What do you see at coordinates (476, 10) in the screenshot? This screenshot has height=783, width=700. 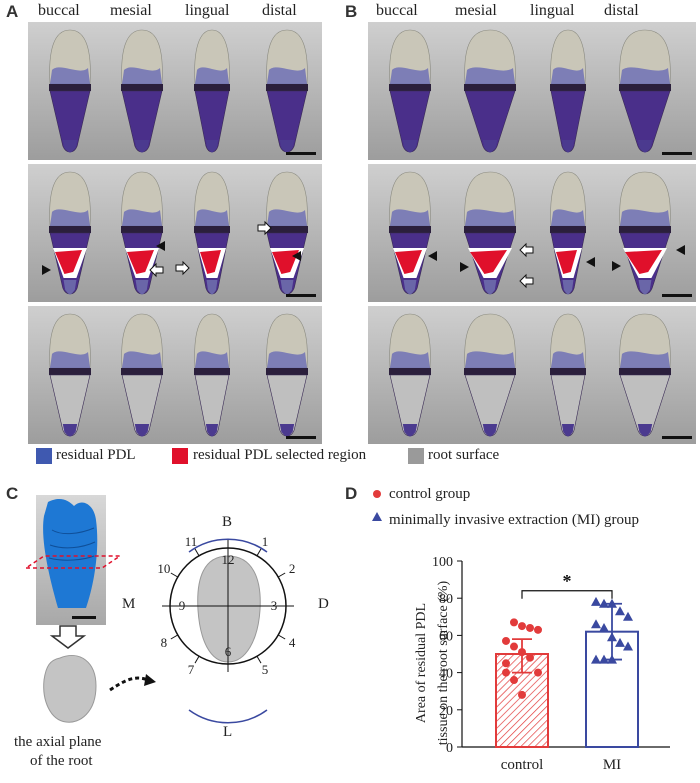 I see `col-label-b-mesial: mesial` at bounding box center [476, 10].